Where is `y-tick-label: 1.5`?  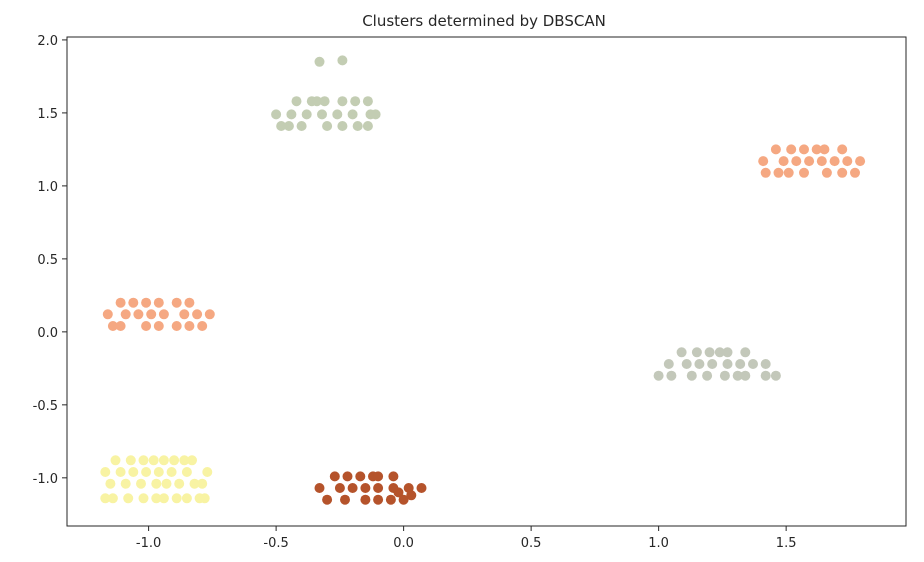 y-tick-label: 1.5 is located at coordinates (47, 114).